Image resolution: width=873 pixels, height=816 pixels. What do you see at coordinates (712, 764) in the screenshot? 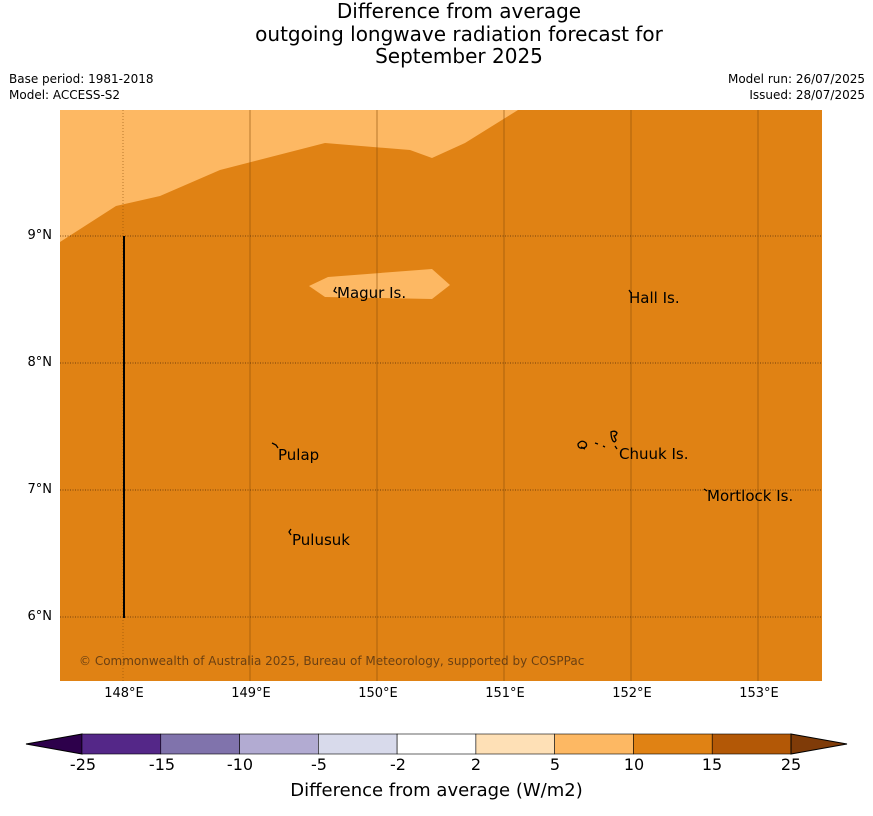
I see `colorbar-tick: 15` at bounding box center [712, 764].